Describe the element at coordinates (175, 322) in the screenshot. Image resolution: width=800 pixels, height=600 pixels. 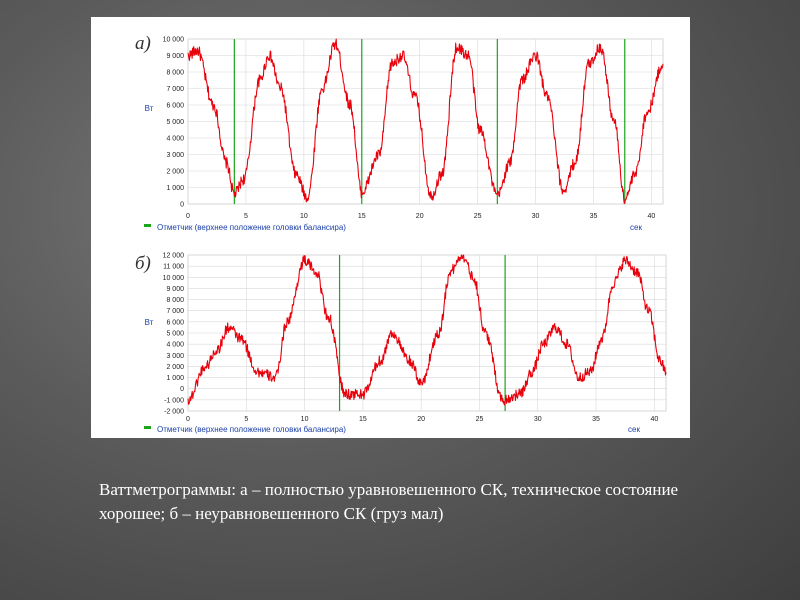
I see `chart2-y-tick-label: 6 000` at that location.